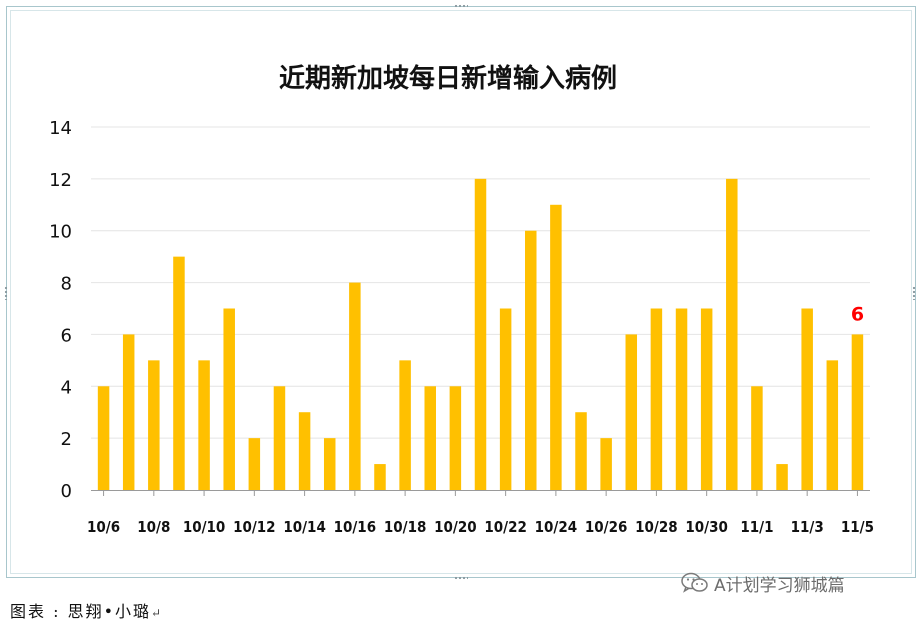  What do you see at coordinates (556, 527) in the screenshot?
I see `x-tick-label: 10/24` at bounding box center [556, 527].